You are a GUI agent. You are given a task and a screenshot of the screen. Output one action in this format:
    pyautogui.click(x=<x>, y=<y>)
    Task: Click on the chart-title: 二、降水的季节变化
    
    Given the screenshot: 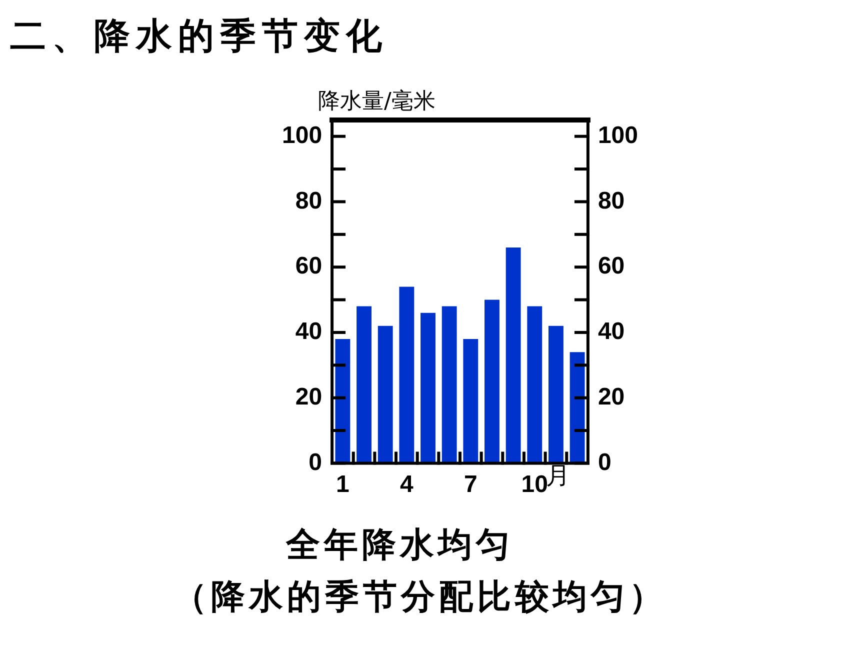 What is the action you would take?
    pyautogui.click(x=199, y=36)
    